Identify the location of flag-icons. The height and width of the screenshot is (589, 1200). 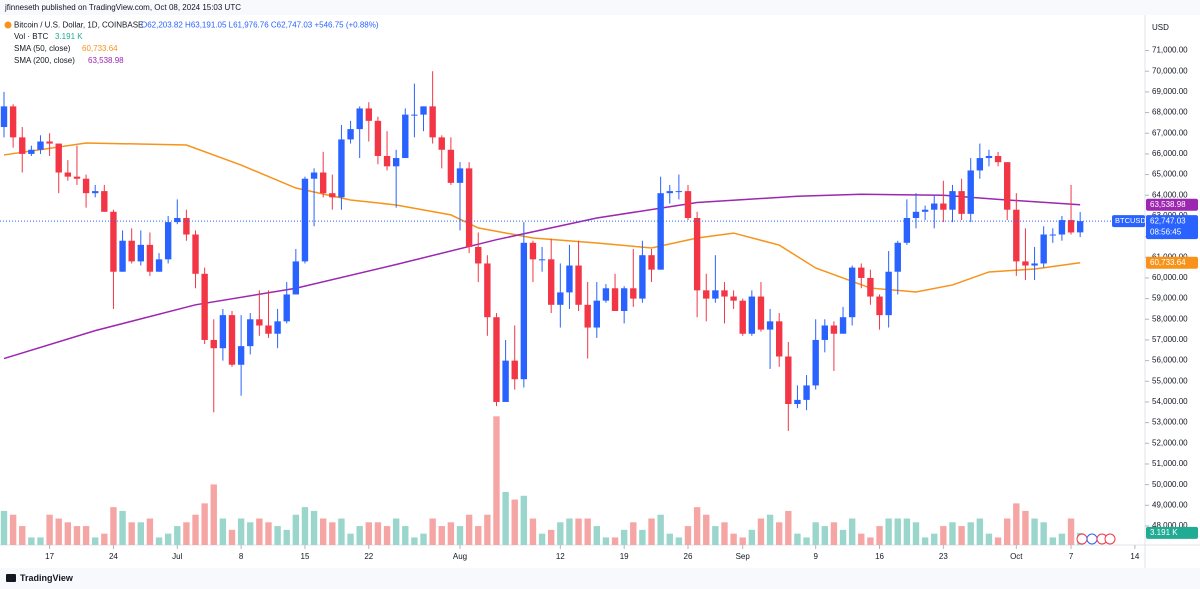
(1096, 539).